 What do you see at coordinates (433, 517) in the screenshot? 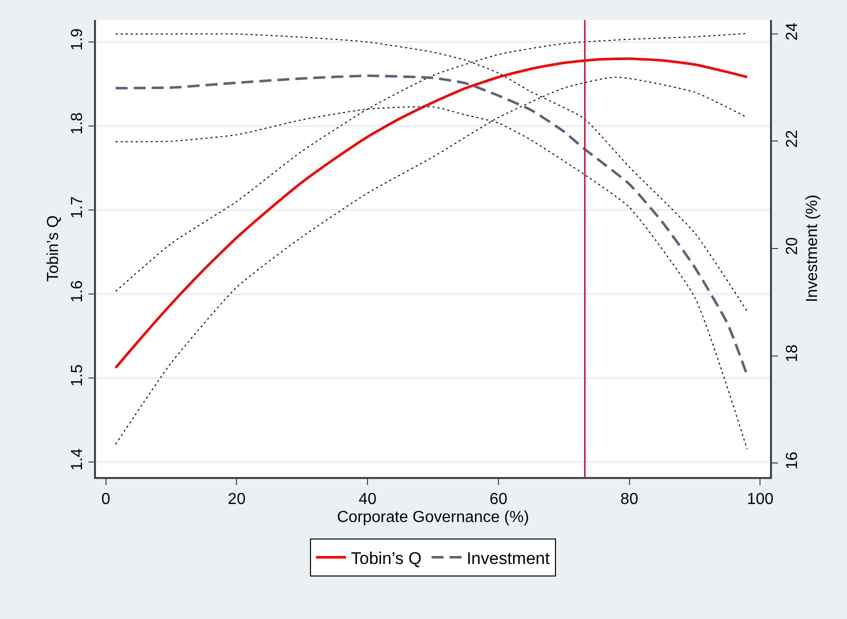
I see `x-axis-title: Corporate Governance (%)` at bounding box center [433, 517].